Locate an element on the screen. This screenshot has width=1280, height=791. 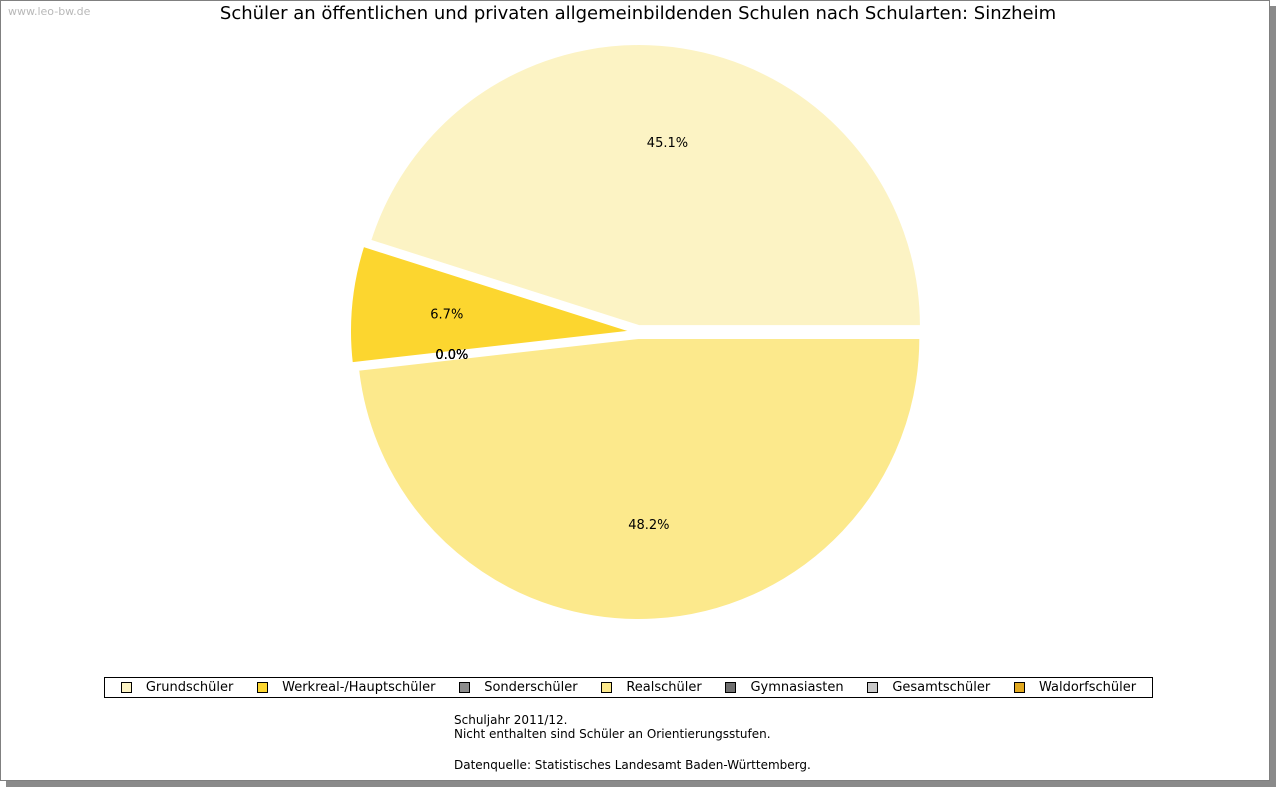
legend-label: Gymnasiasten is located at coordinates (797, 687).